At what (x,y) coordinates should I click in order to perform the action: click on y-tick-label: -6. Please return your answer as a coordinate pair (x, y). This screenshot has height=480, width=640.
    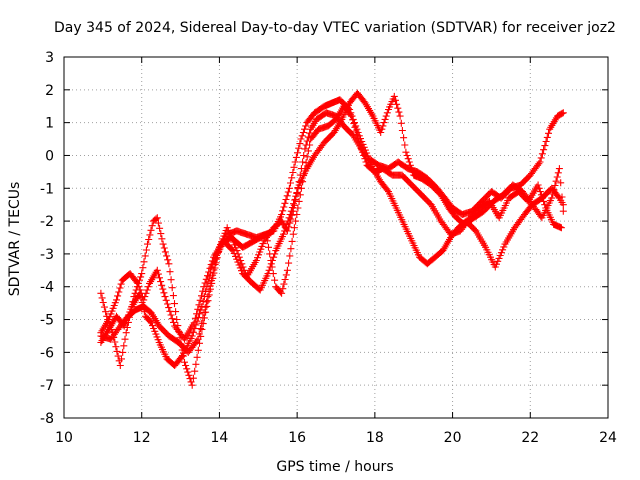
    Looking at the image, I should click on (47, 353).